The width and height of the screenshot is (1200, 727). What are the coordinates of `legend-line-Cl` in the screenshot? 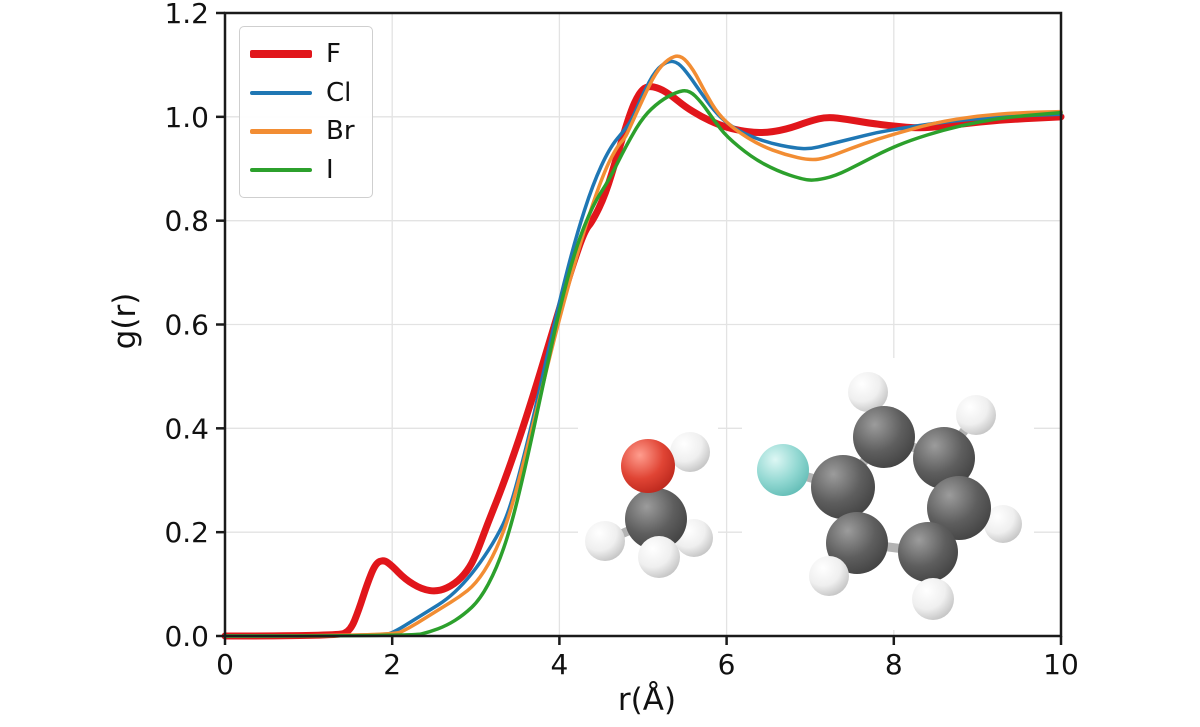 It's located at (281, 92).